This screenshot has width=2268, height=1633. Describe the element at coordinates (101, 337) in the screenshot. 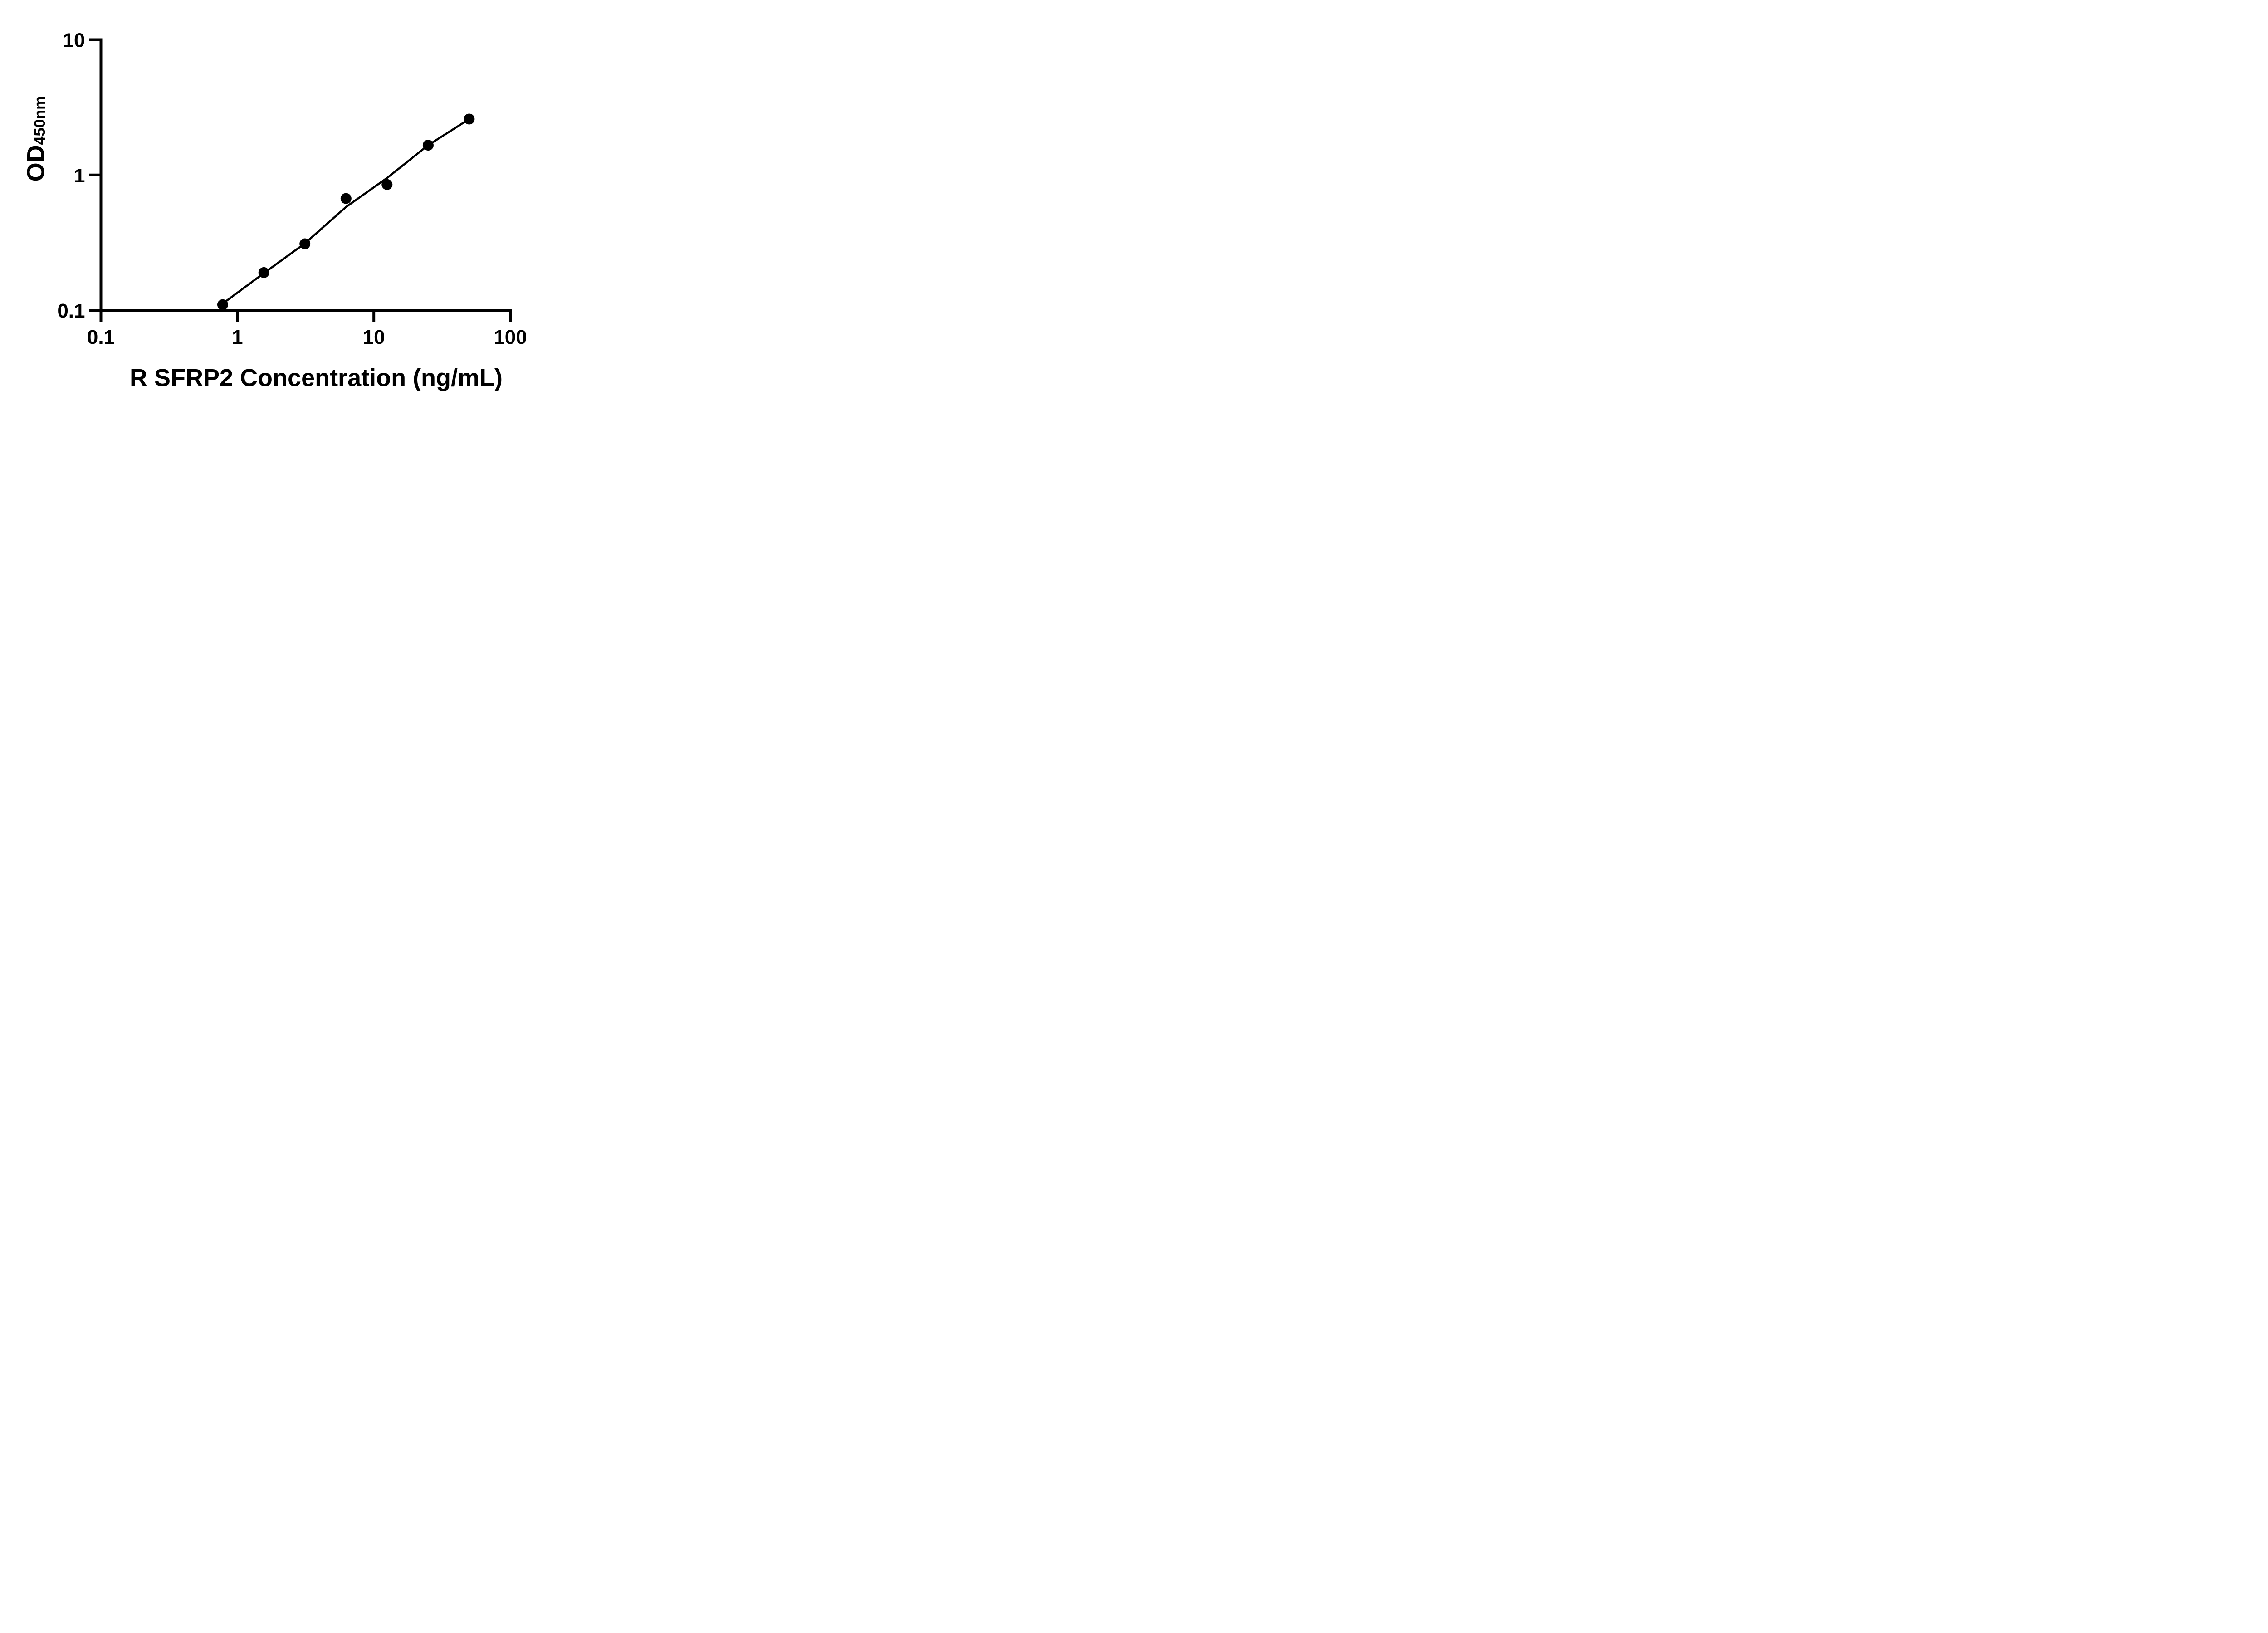

I see `x-tick-label: 0.1` at that location.